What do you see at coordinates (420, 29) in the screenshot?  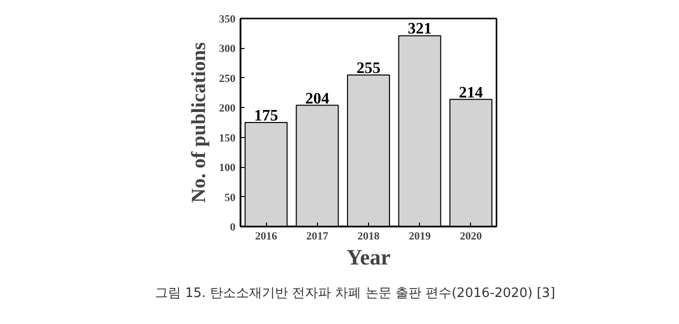 I see `data-label: 321` at bounding box center [420, 29].